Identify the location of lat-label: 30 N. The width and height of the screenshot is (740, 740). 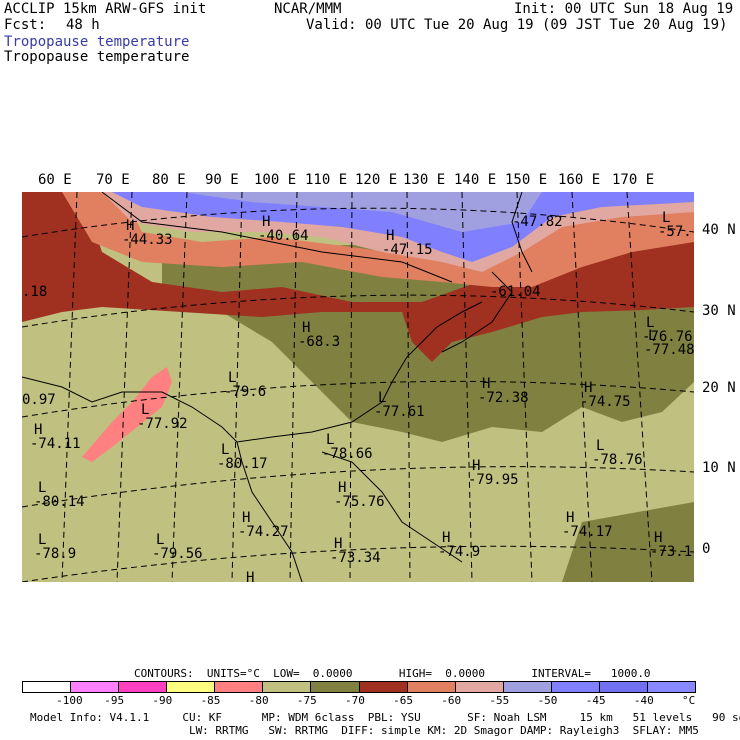
(719, 311).